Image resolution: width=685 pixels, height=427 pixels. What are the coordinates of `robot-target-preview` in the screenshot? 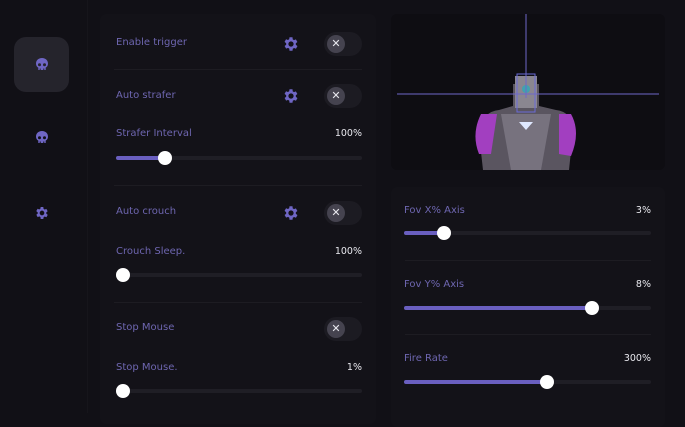 It's located at (528, 92).